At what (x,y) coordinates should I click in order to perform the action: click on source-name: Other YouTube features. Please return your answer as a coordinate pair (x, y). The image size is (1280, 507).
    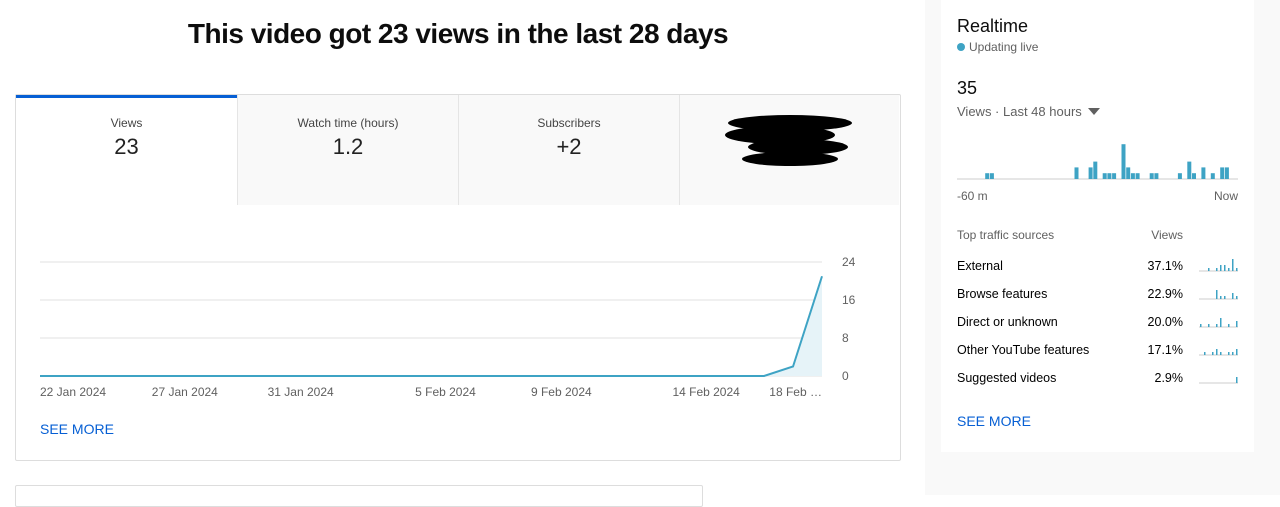
    Looking at the image, I should click on (1023, 350).